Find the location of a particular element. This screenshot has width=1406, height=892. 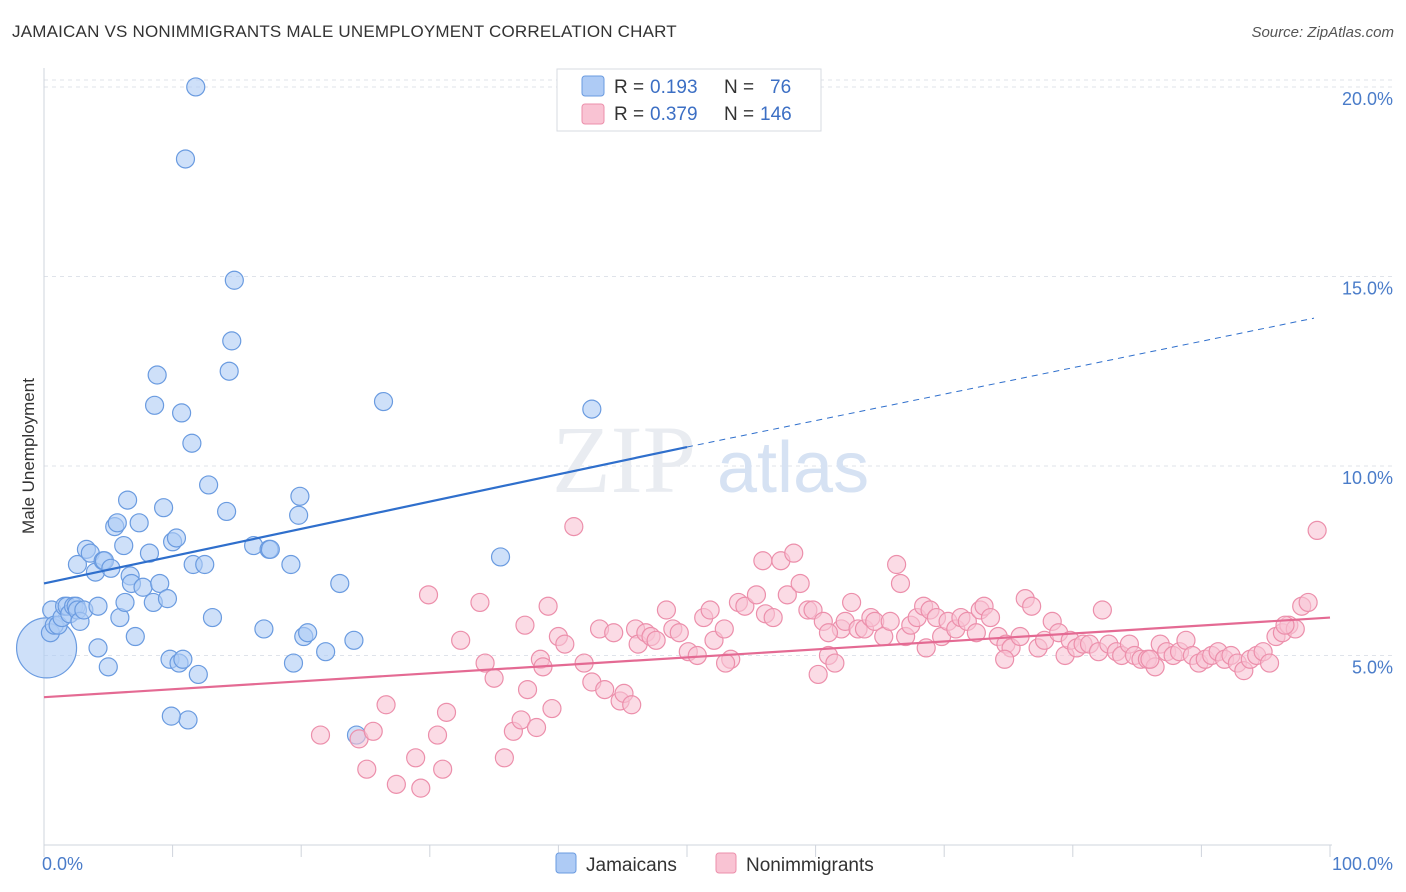

source-label: Source: ZipAtlas.com is located at coordinates (1322, 32).